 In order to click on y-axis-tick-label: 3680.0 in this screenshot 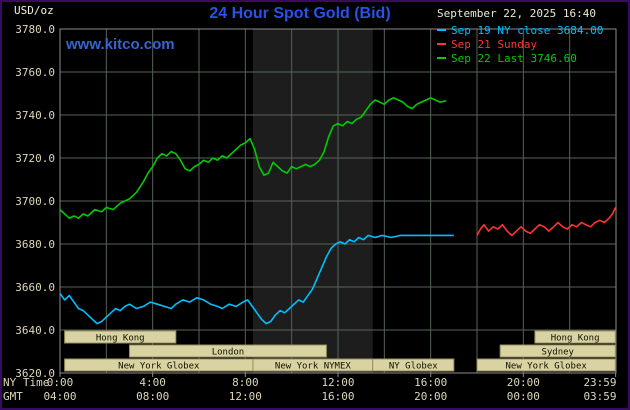, I will do `click(35, 244)`.